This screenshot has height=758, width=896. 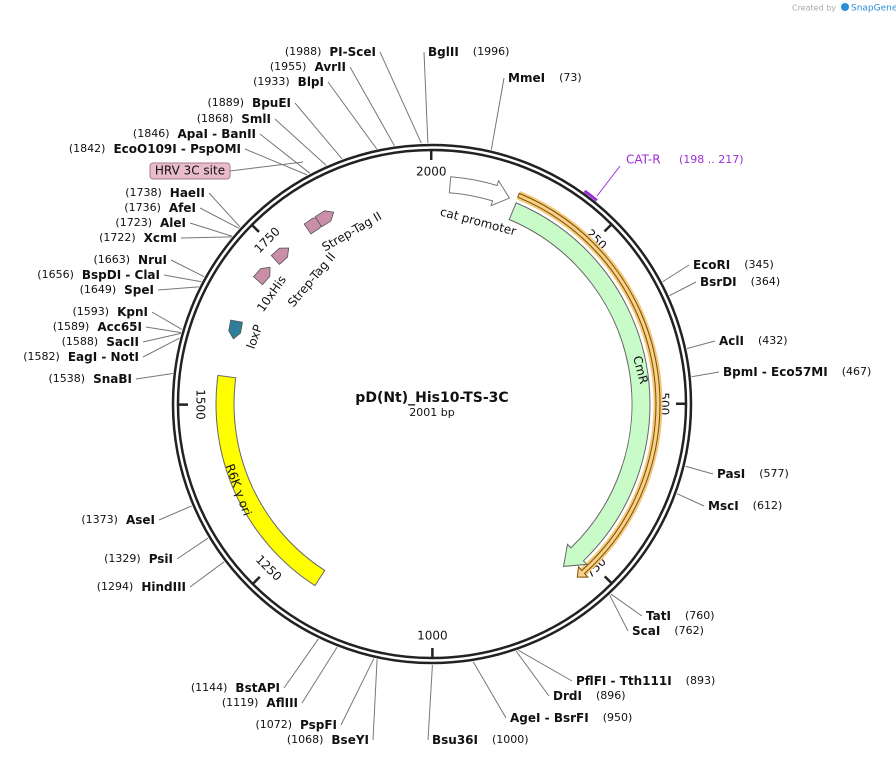 What do you see at coordinates (753, 341) in the screenshot?
I see `site-label: AclI (432)` at bounding box center [753, 341].